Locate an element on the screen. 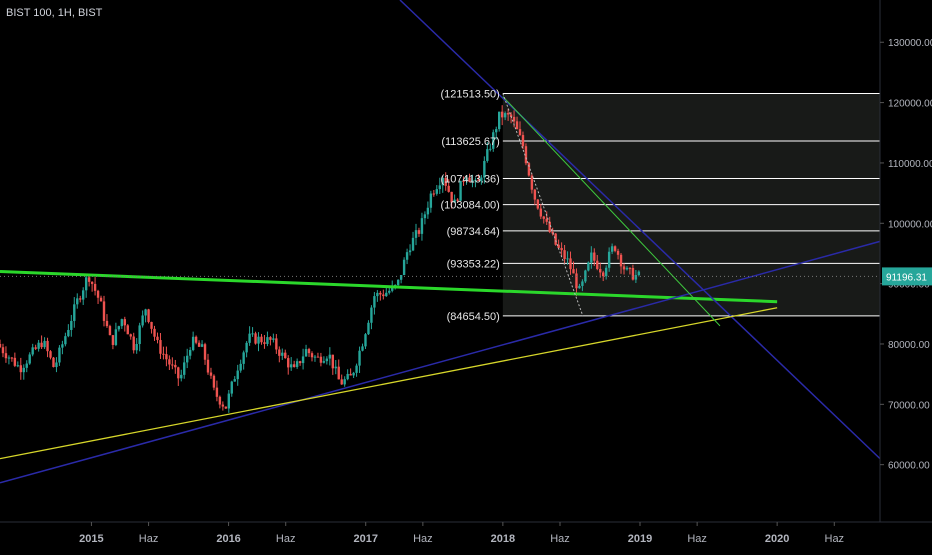 This screenshot has width=932, height=555. x-tick-label: 2018 is located at coordinates (503, 539).